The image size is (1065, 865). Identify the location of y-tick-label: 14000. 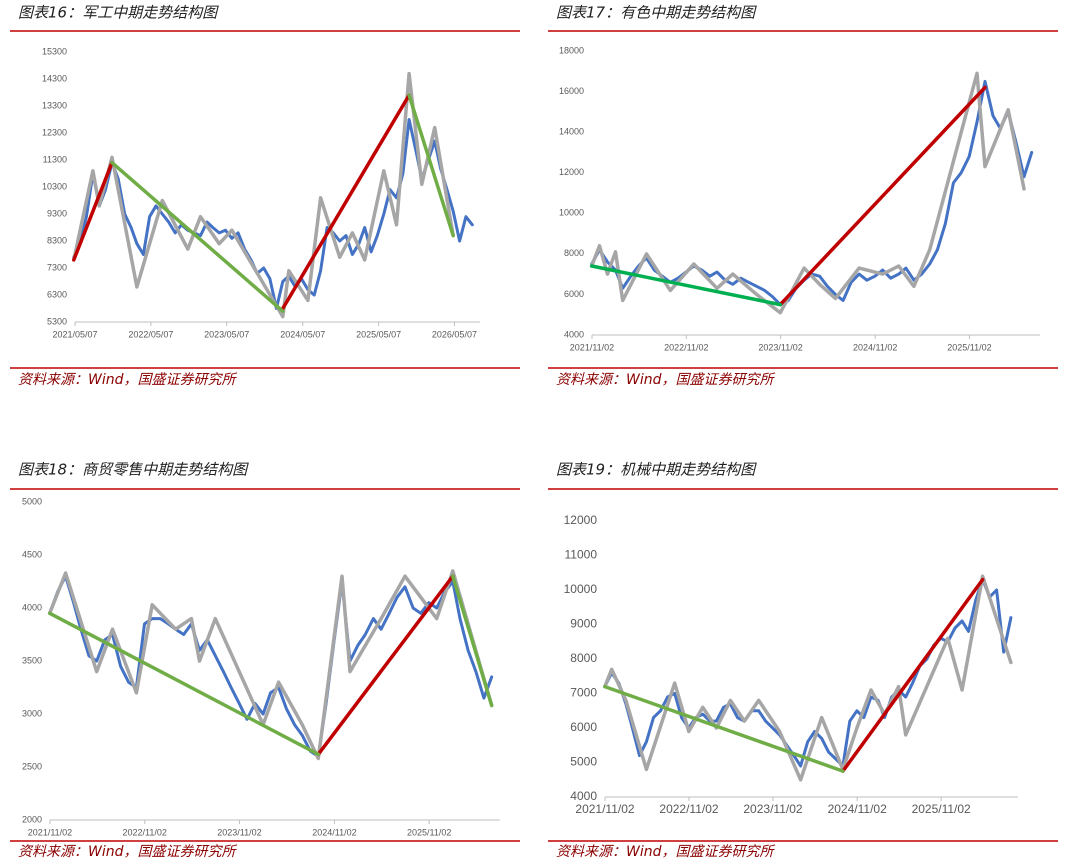
(571, 132).